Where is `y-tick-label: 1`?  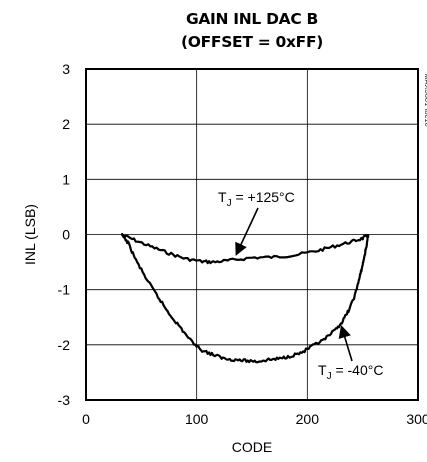 y-tick-label: 1 is located at coordinates (66, 179).